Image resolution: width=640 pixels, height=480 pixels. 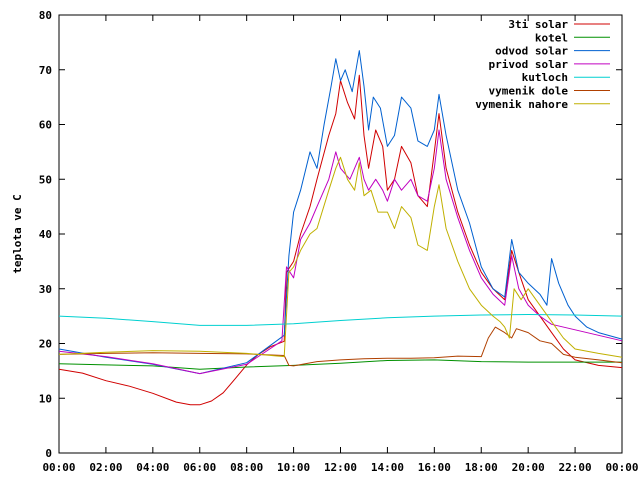 What do you see at coordinates (434, 467) in the screenshot?
I see `x-tick-label: 16:00` at bounding box center [434, 467].